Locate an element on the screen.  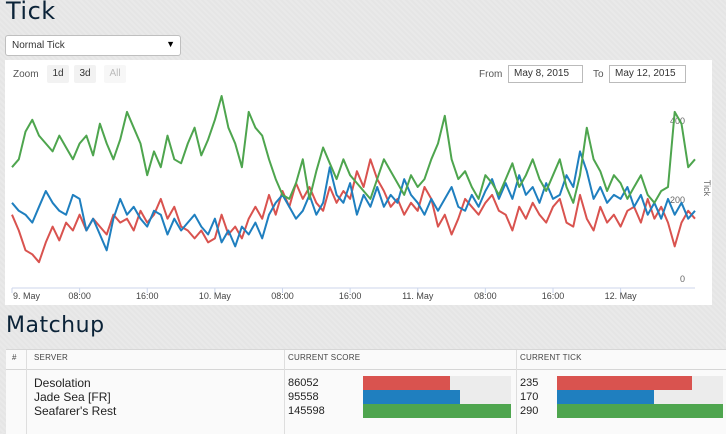
server-score: 86052 is located at coordinates (303, 383).